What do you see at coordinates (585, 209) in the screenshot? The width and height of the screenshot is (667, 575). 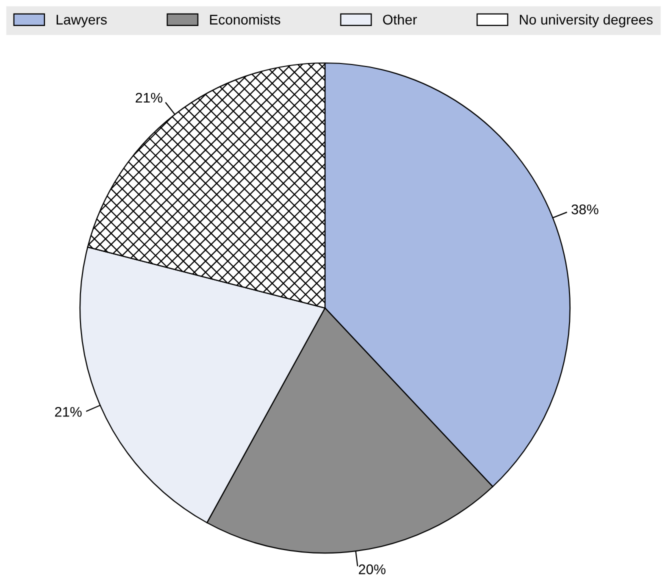 I see `data-label: 38%` at bounding box center [585, 209].